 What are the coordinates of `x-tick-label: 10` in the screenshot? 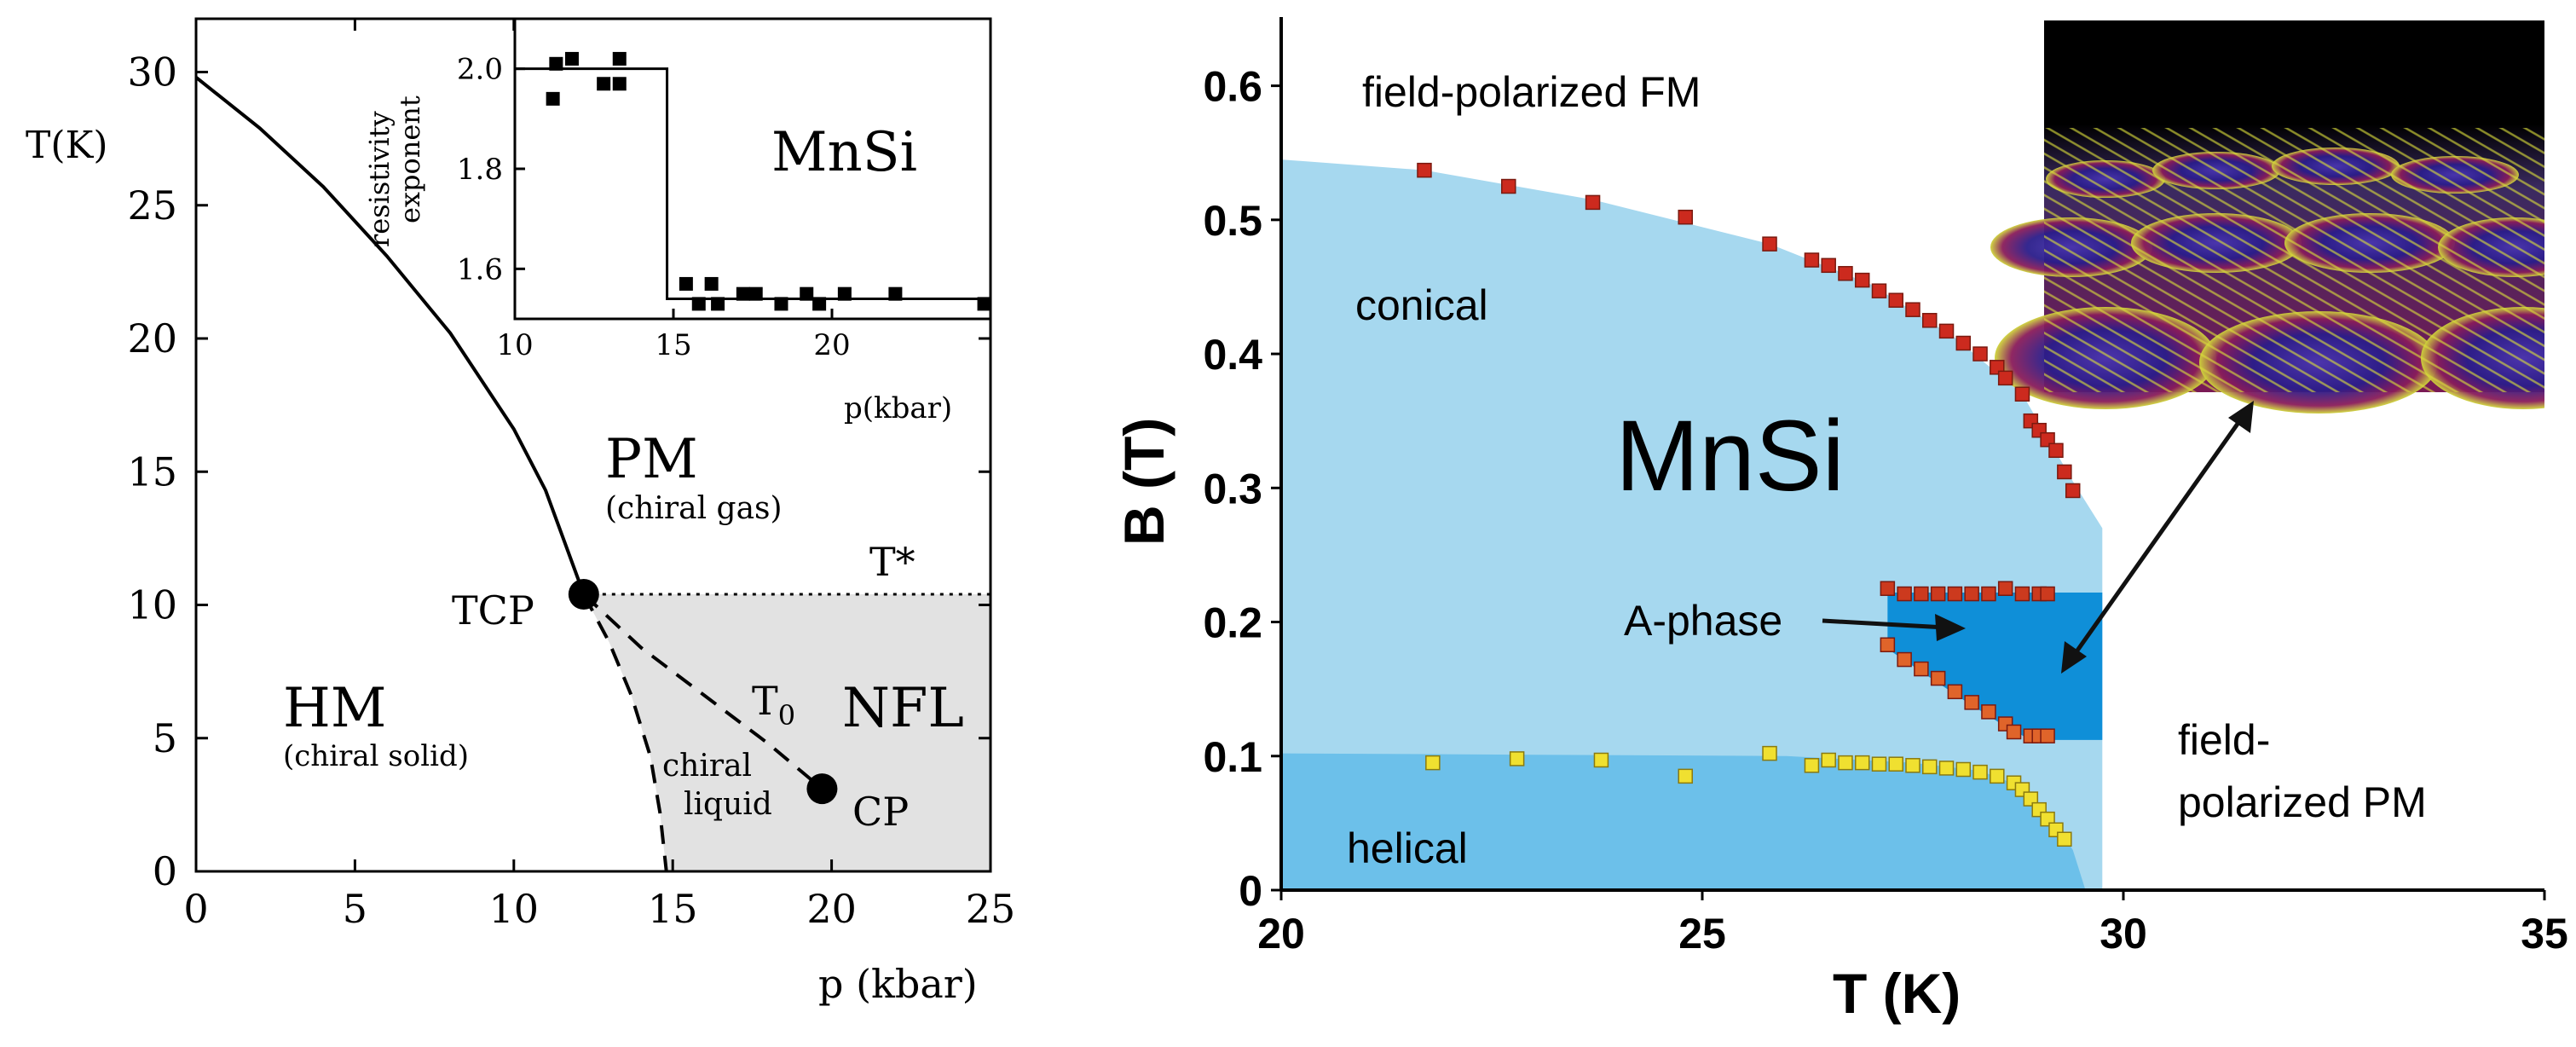 It's located at (514, 909).